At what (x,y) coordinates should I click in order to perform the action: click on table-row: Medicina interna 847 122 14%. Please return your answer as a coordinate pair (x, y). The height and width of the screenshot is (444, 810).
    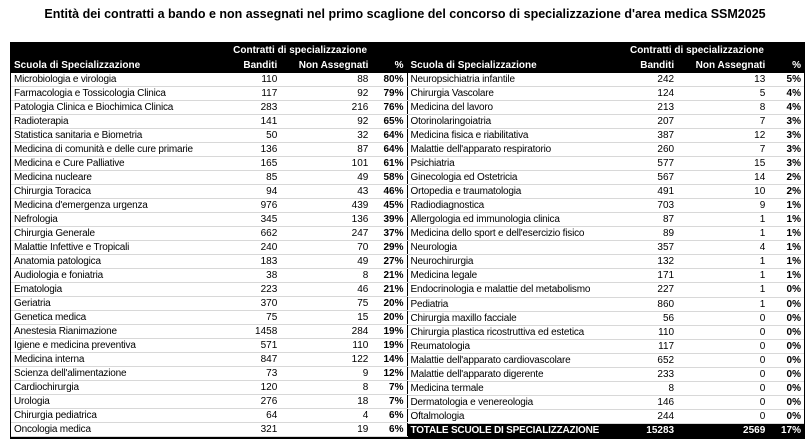
    Looking at the image, I should click on (209, 359).